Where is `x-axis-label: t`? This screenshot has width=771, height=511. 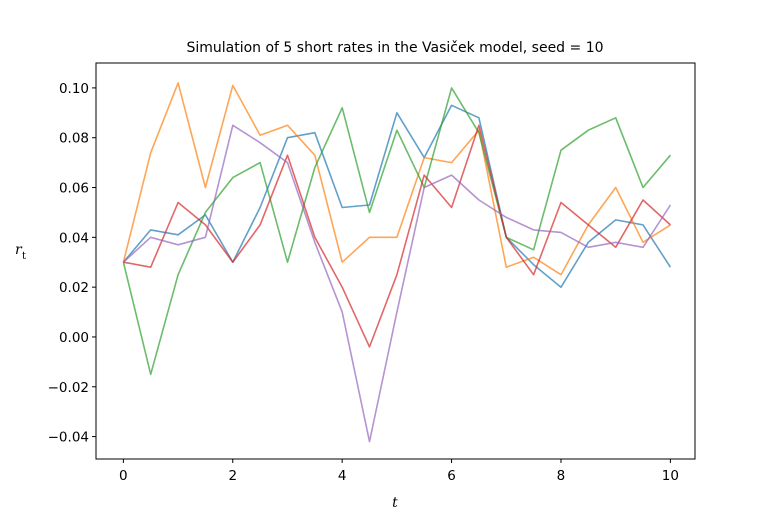 x-axis-label: t is located at coordinates (395, 503).